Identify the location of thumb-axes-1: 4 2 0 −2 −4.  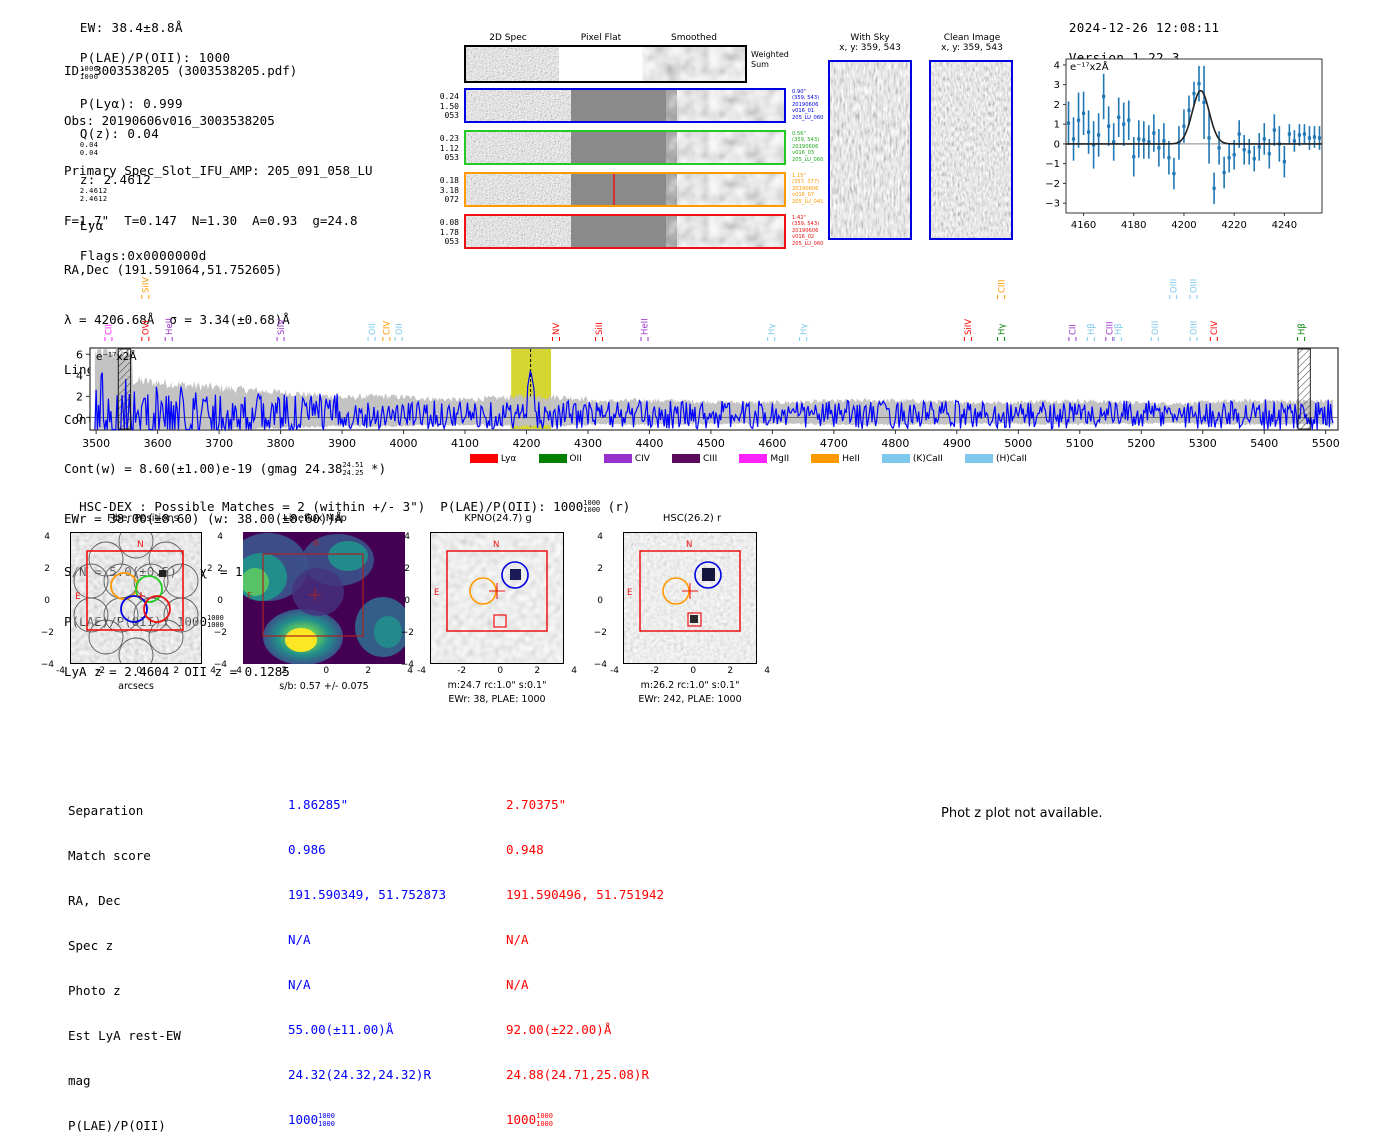
(313, 608).